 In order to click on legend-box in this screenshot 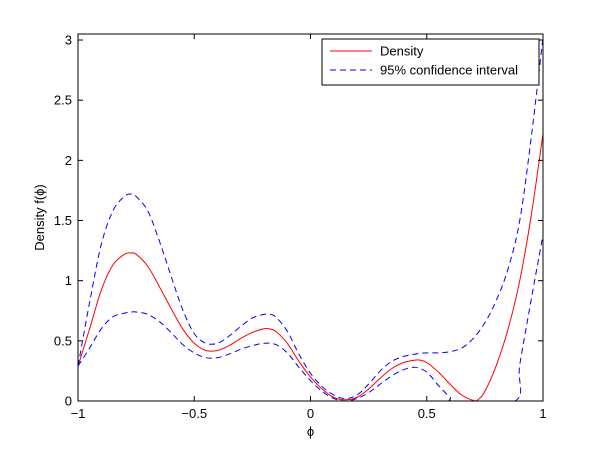, I will do `click(430, 62)`.